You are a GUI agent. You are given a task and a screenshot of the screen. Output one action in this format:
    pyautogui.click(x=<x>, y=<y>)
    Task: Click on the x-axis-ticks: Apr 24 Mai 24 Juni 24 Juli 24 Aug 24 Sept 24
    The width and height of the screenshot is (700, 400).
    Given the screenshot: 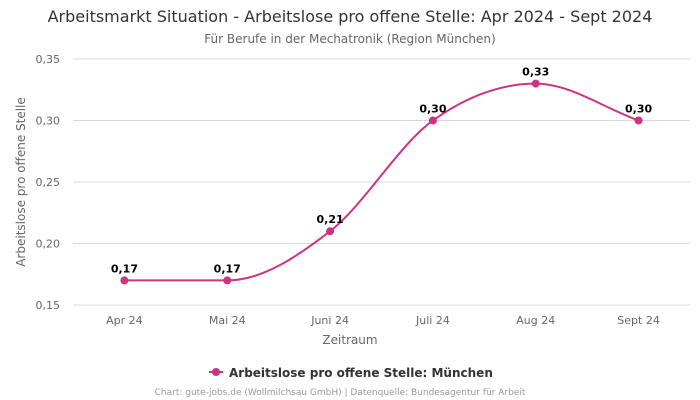 What is the action you would take?
    pyautogui.click(x=383, y=320)
    